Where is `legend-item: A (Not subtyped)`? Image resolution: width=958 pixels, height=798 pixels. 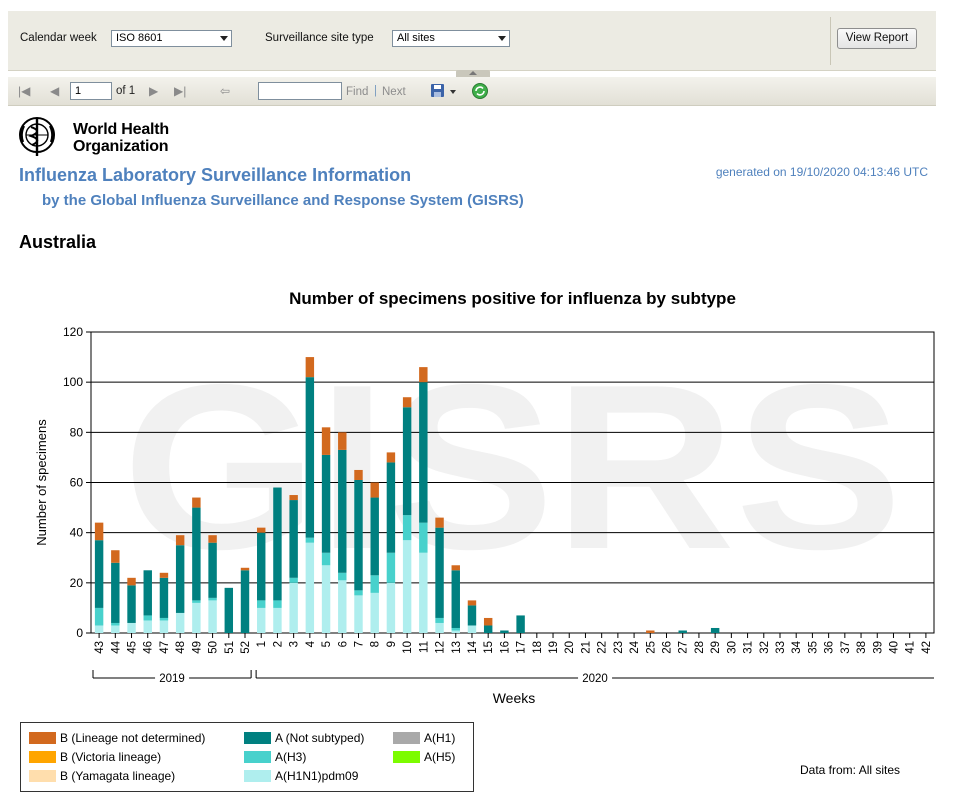 legend-item: A (Not subtyped) is located at coordinates (304, 738).